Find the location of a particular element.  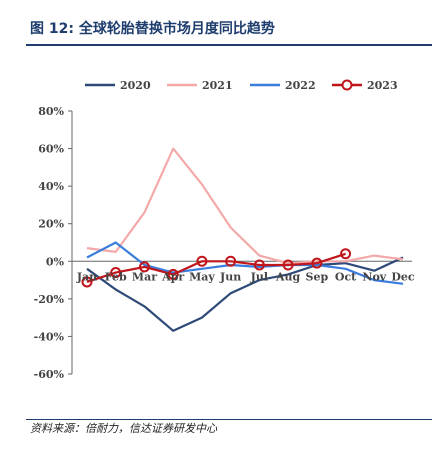

x-tick-label: Jan is located at coordinates (86, 276).